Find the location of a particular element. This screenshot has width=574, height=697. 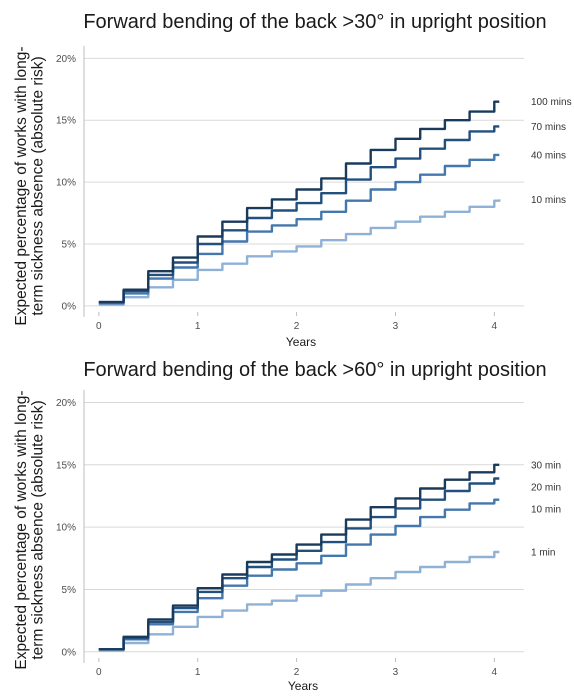

series-label: 10 mins is located at coordinates (548, 200).